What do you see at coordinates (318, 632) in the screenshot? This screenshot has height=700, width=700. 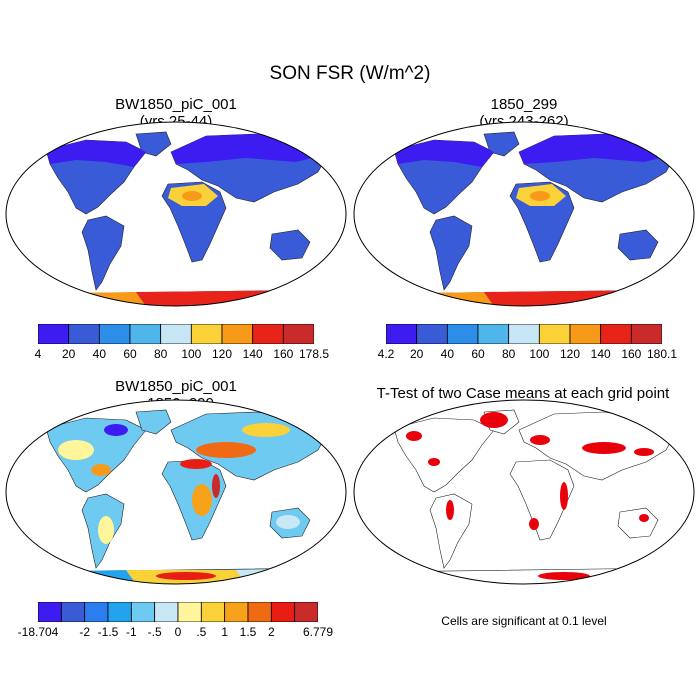 I see `colorbar-difference-label-10: 6.779` at bounding box center [318, 632].